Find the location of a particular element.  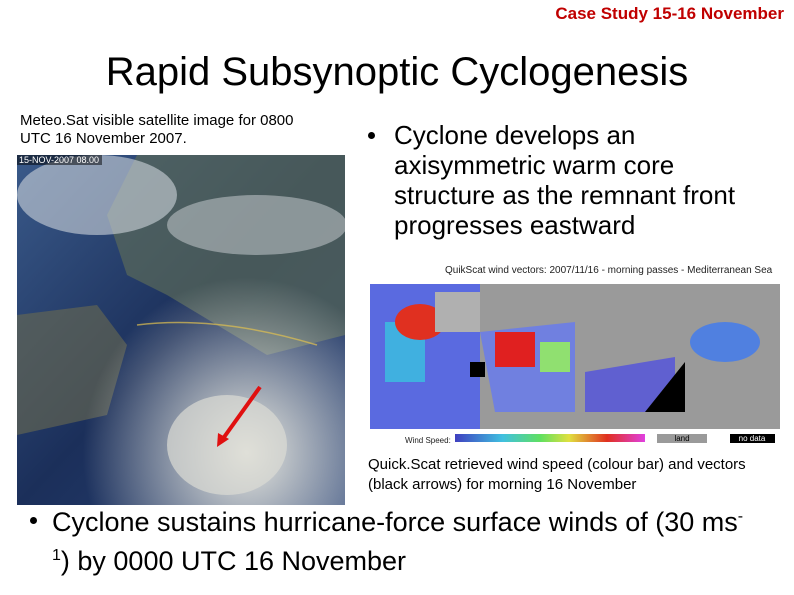

satellite-stamp: 15-NOV-2007 08.00 is located at coordinates (59, 160).